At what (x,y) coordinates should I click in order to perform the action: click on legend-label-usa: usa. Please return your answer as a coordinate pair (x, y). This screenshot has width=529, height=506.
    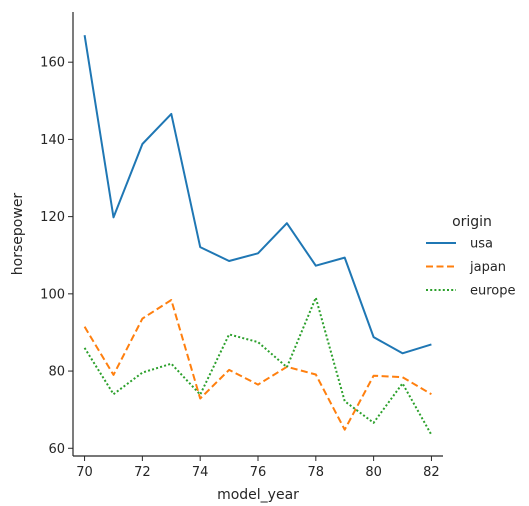
    Looking at the image, I should click on (481, 244).